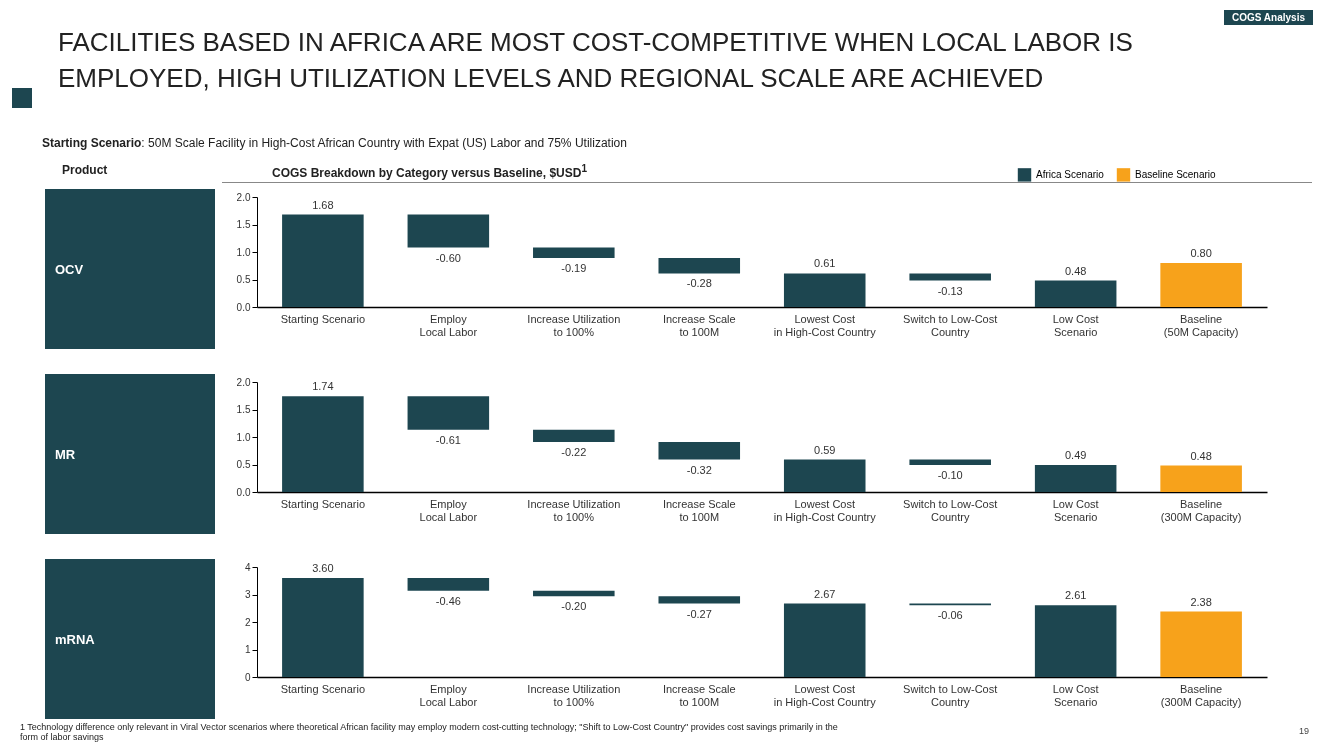  I want to click on data-label: -0.13, so click(950, 290).